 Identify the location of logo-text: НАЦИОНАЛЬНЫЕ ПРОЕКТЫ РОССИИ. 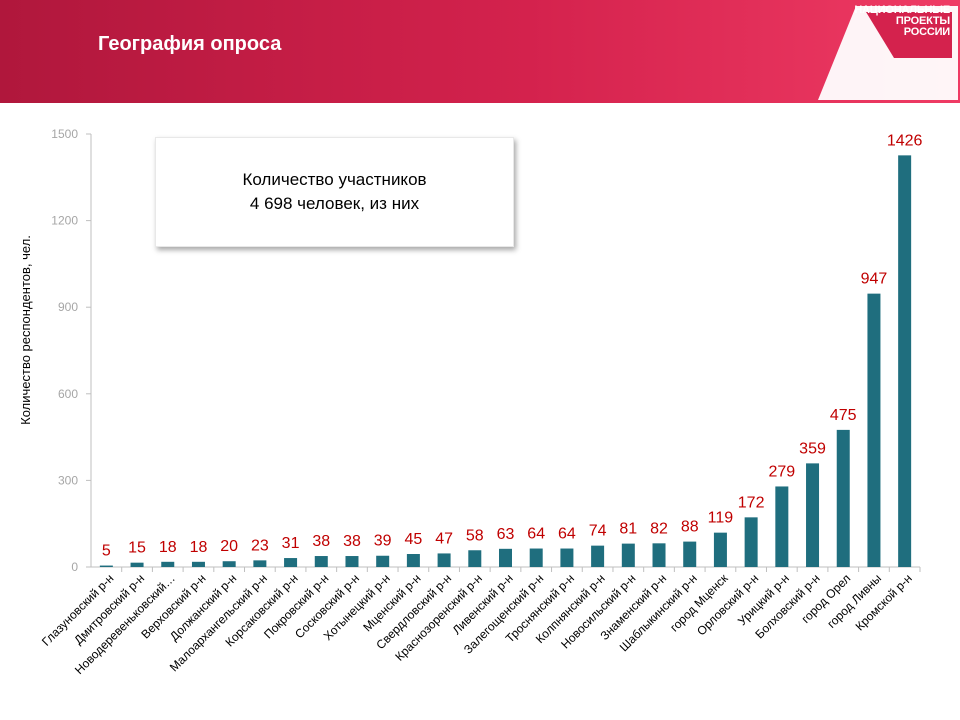
(902, 21).